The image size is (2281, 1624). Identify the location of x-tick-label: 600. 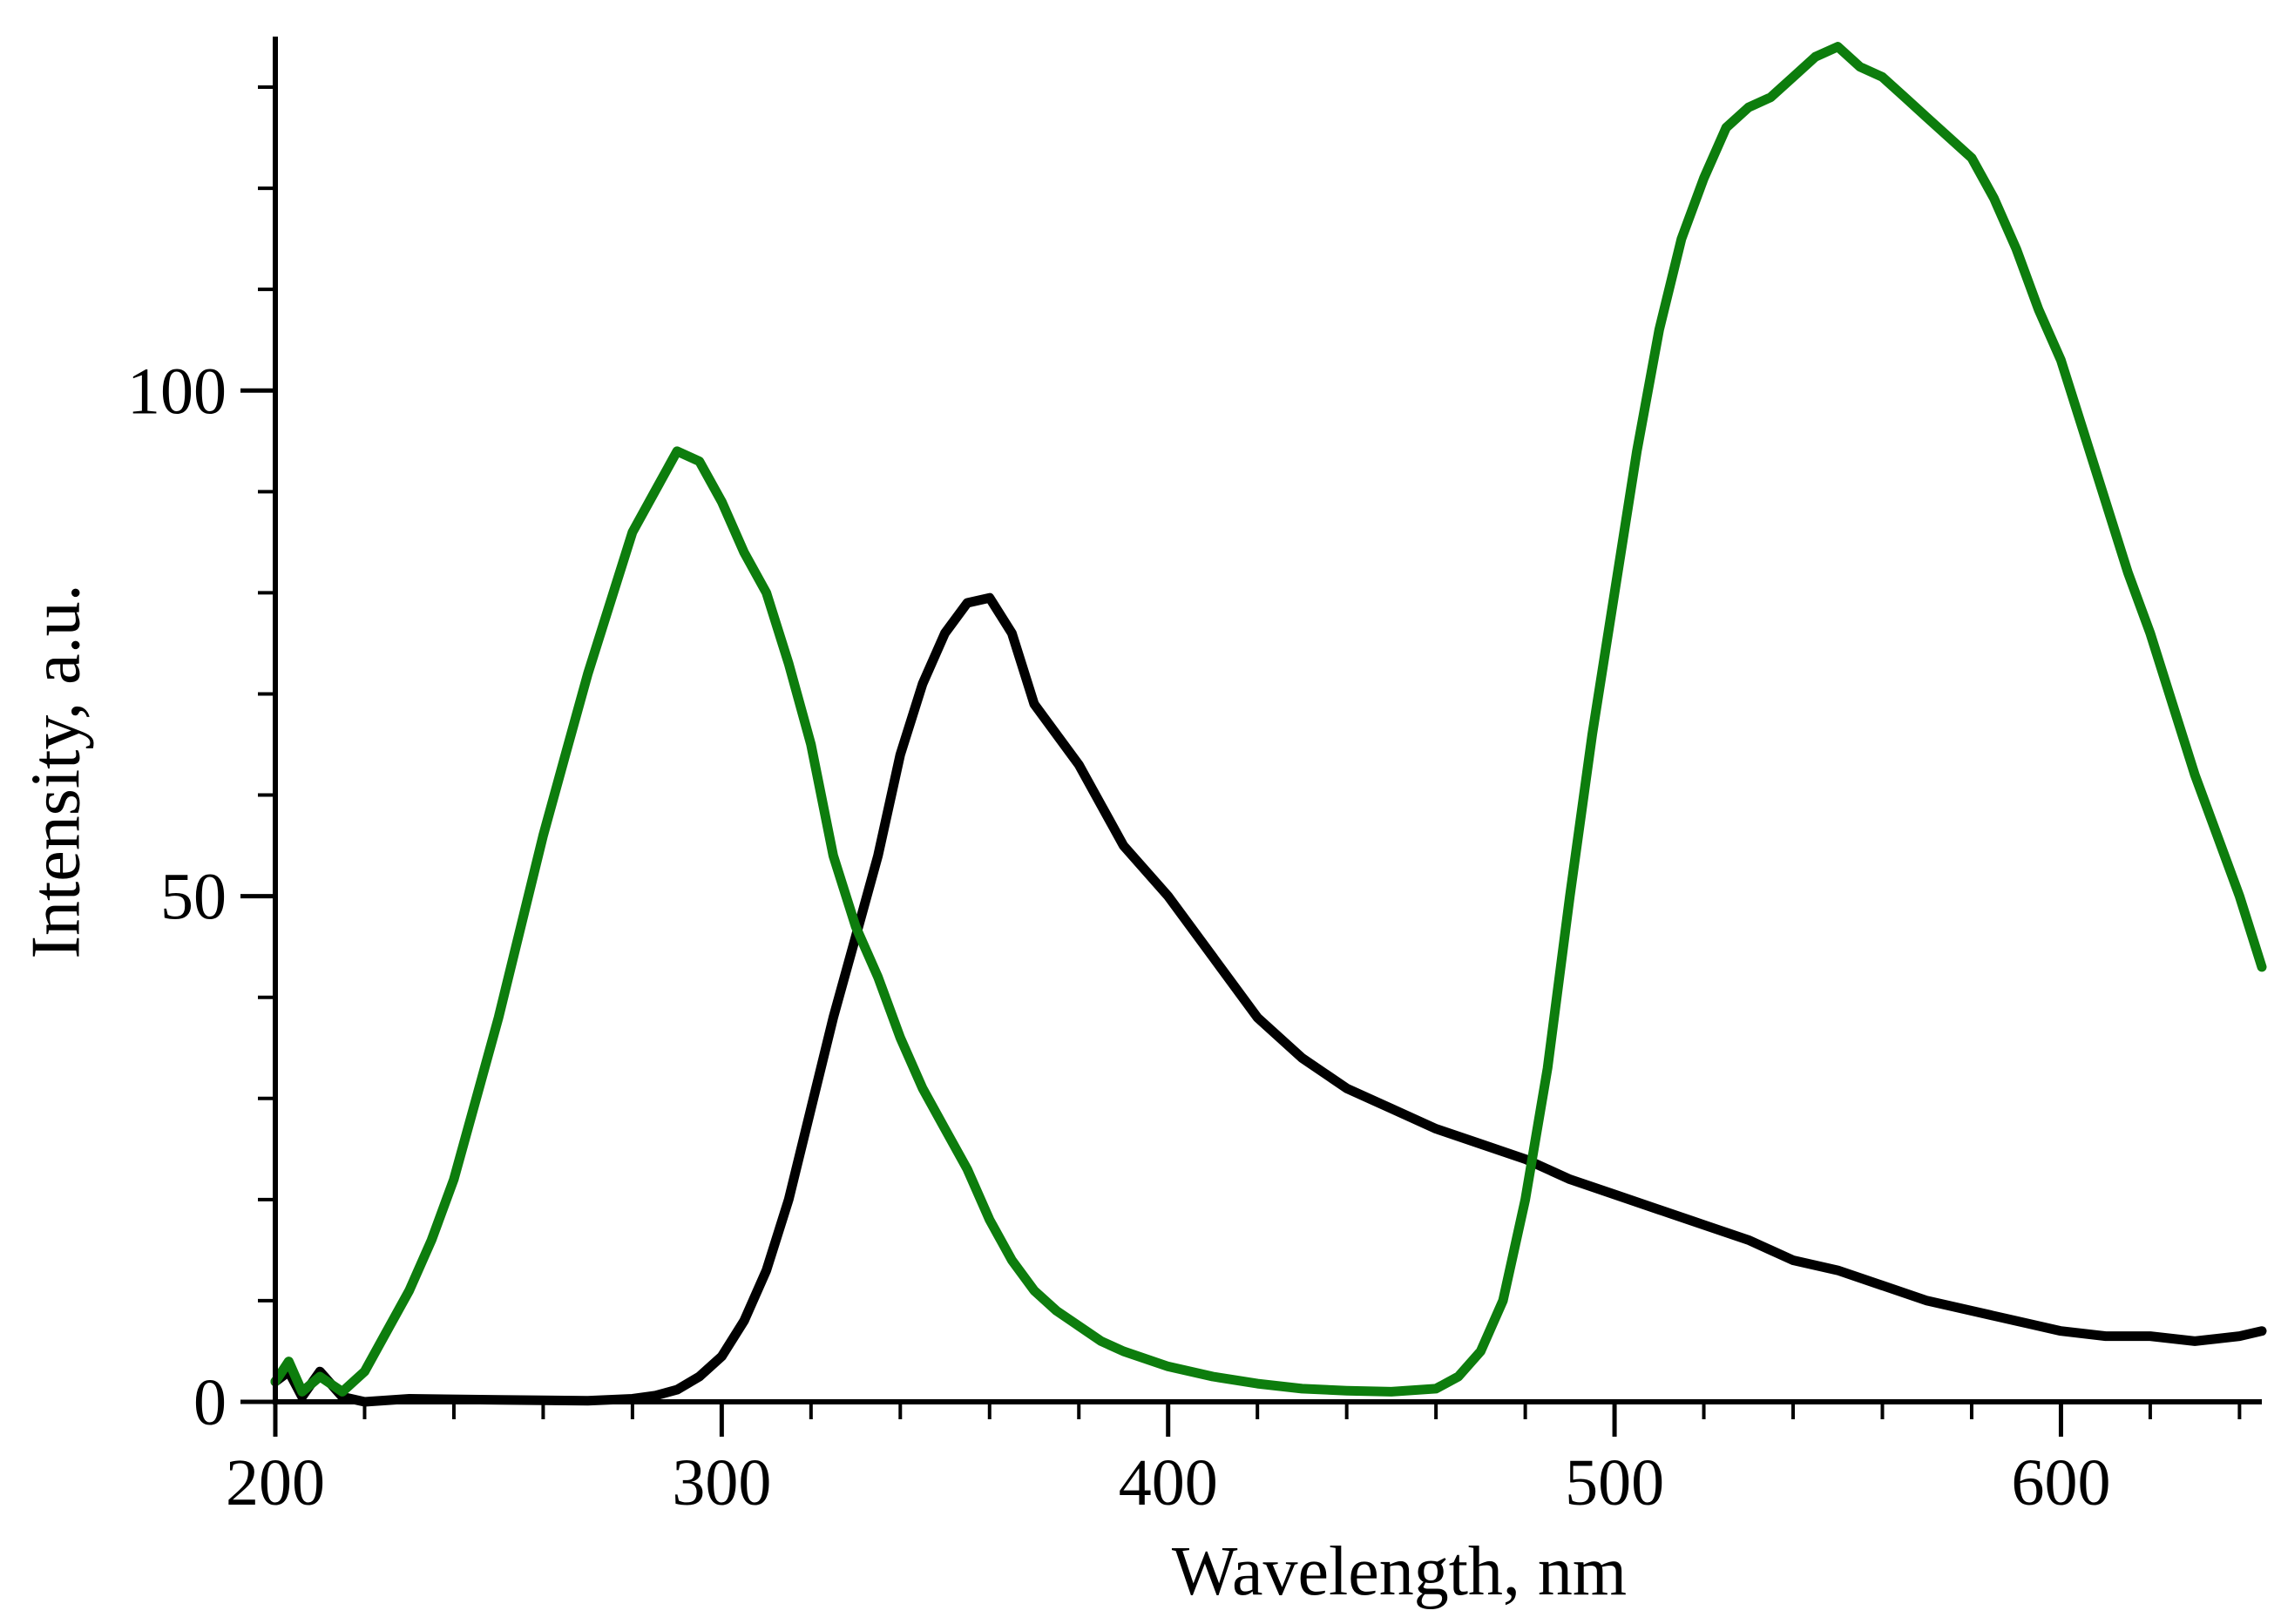
(2060, 1482).